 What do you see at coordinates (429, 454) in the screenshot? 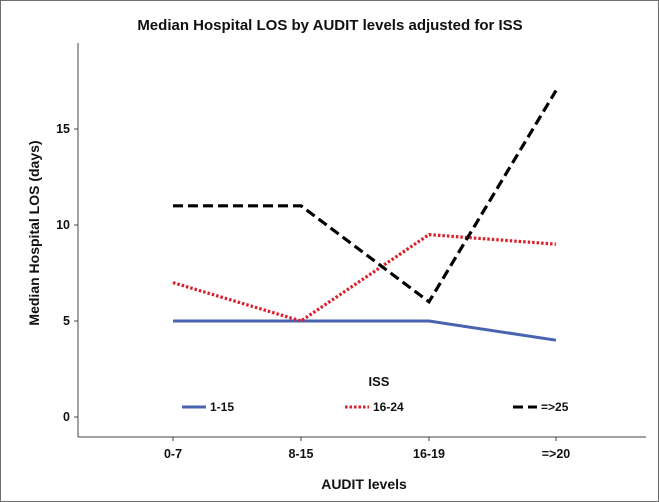
I see `x-tick-label: 16-19` at bounding box center [429, 454].